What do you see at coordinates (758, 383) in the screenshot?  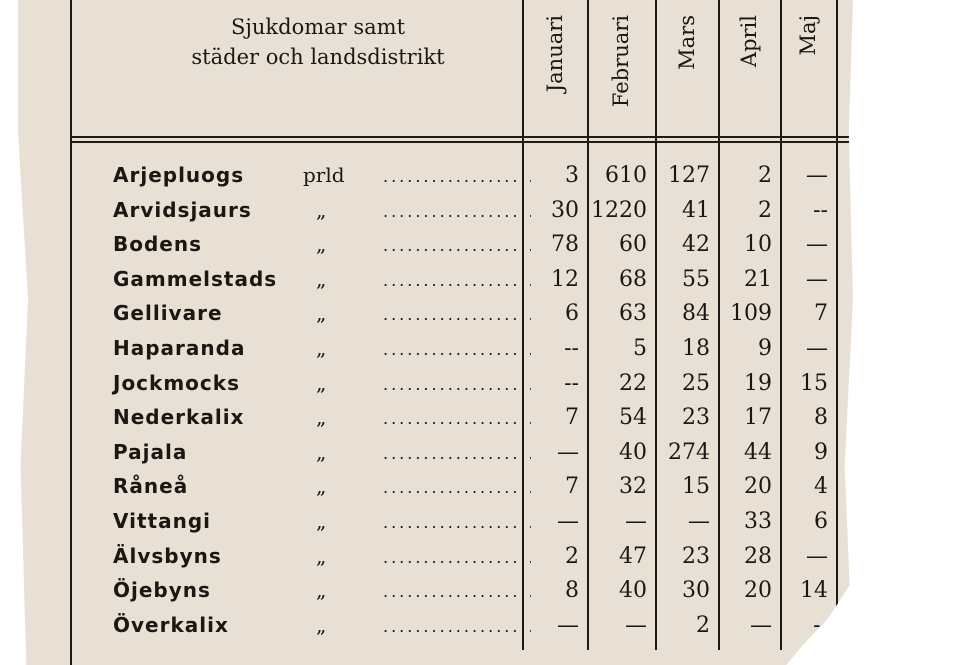 I see `value-cell: 19` at bounding box center [758, 383].